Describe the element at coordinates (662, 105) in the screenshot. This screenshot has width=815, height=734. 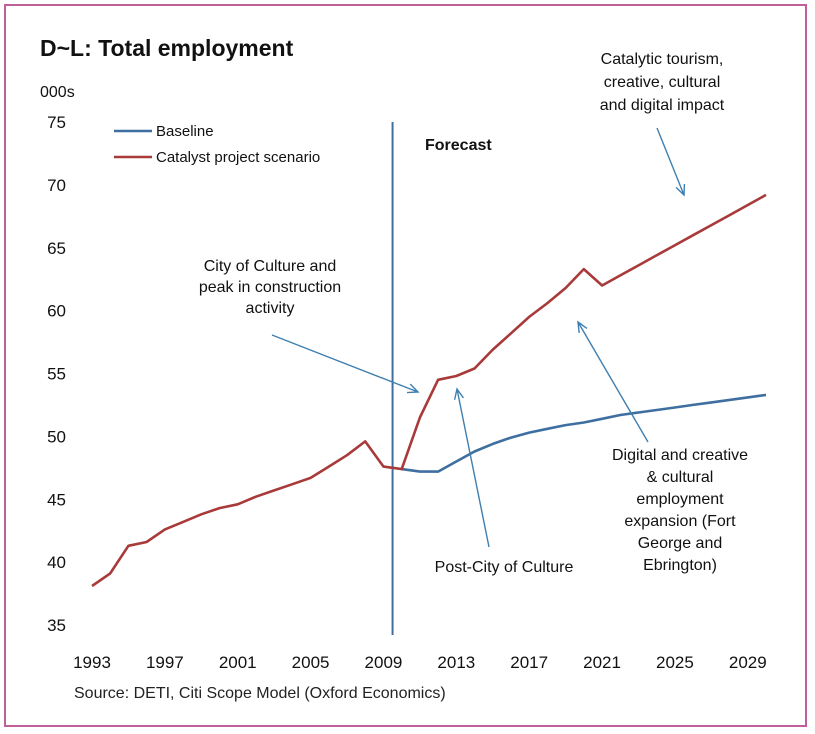
I see `annotation-text: and digital impact` at that location.